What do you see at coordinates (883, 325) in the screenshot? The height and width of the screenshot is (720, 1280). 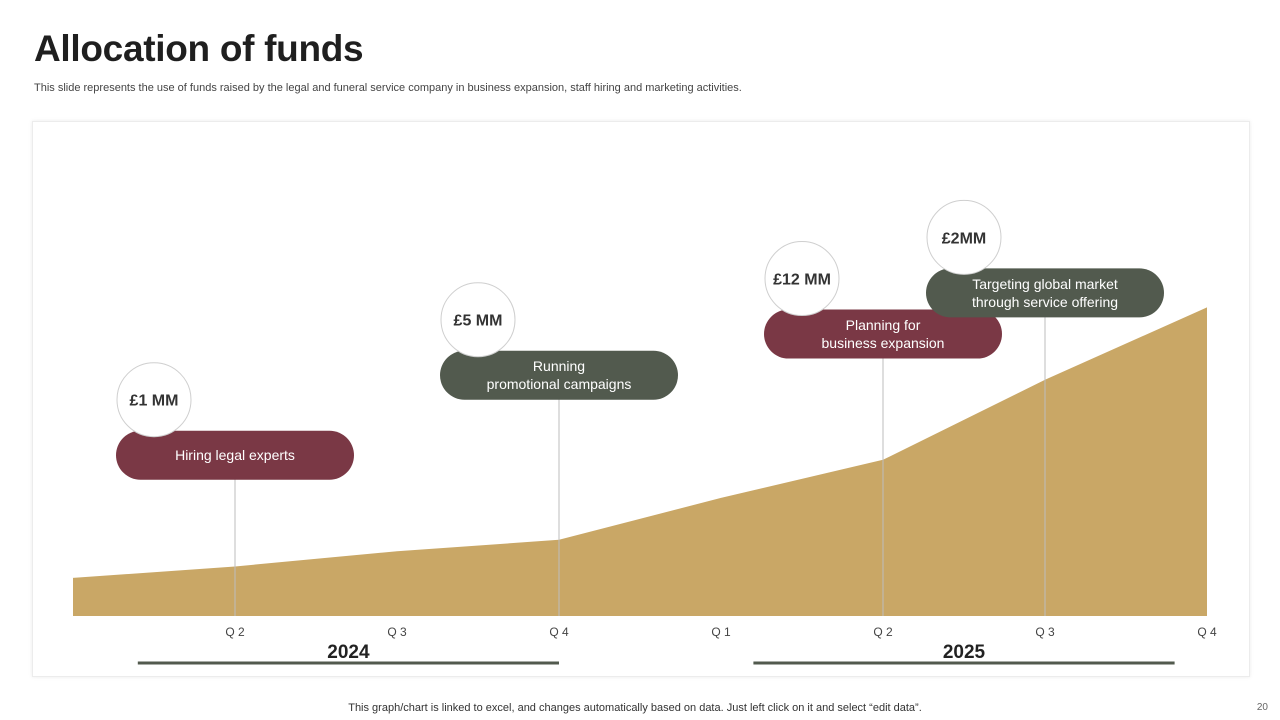 I see `annotation-label: Planning for` at bounding box center [883, 325].